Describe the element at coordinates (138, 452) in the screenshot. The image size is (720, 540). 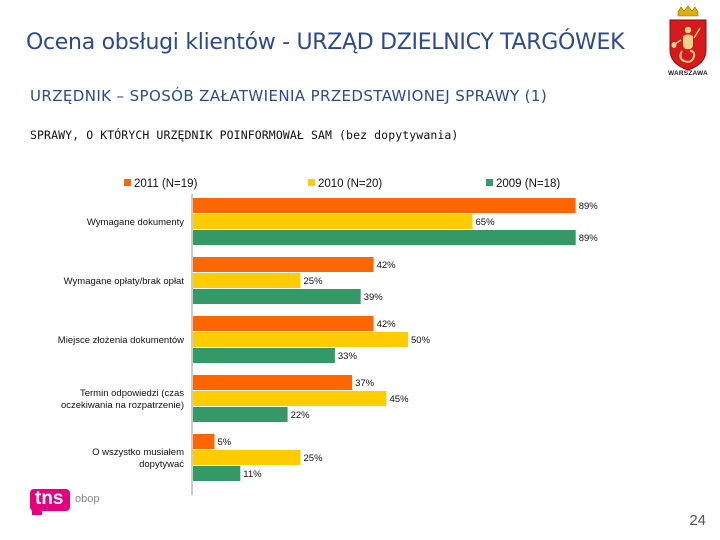
I see `category-label: O wszystko musiałem` at that location.